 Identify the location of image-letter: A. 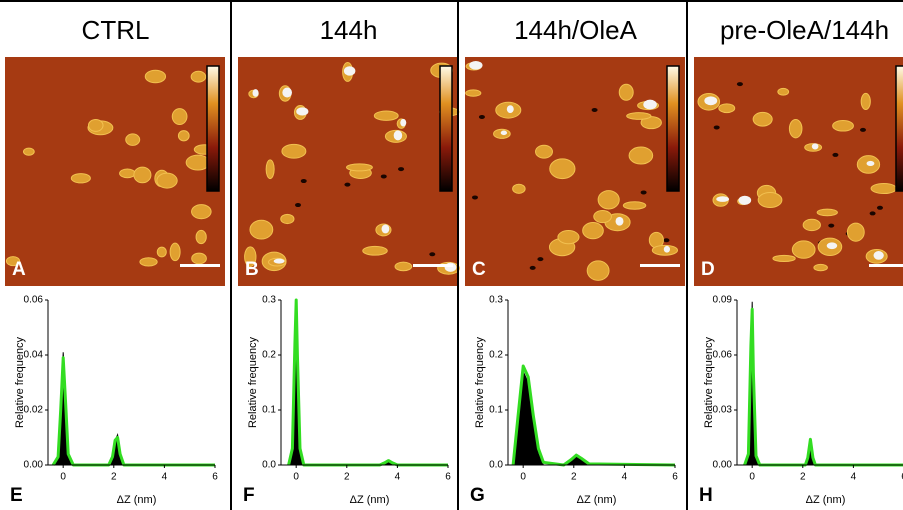
(19, 269).